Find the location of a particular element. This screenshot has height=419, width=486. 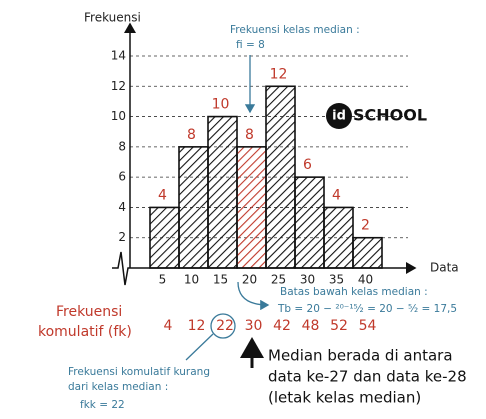

y-tick-label: 12 is located at coordinates (118, 86).